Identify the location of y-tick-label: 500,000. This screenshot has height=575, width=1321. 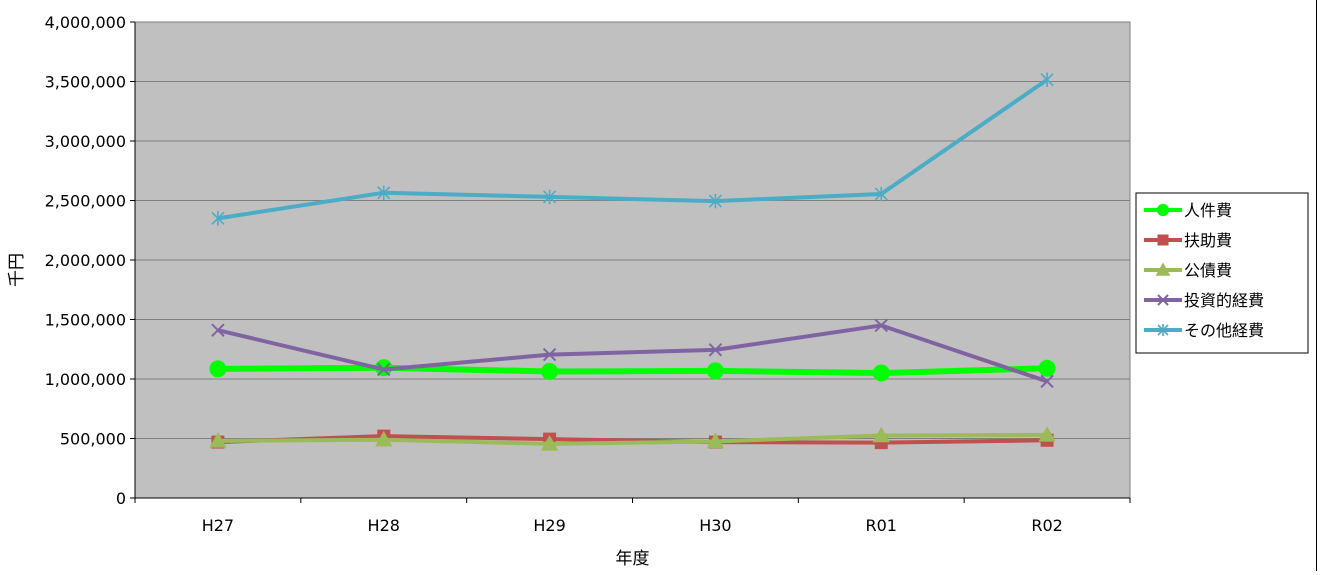
(93, 439).